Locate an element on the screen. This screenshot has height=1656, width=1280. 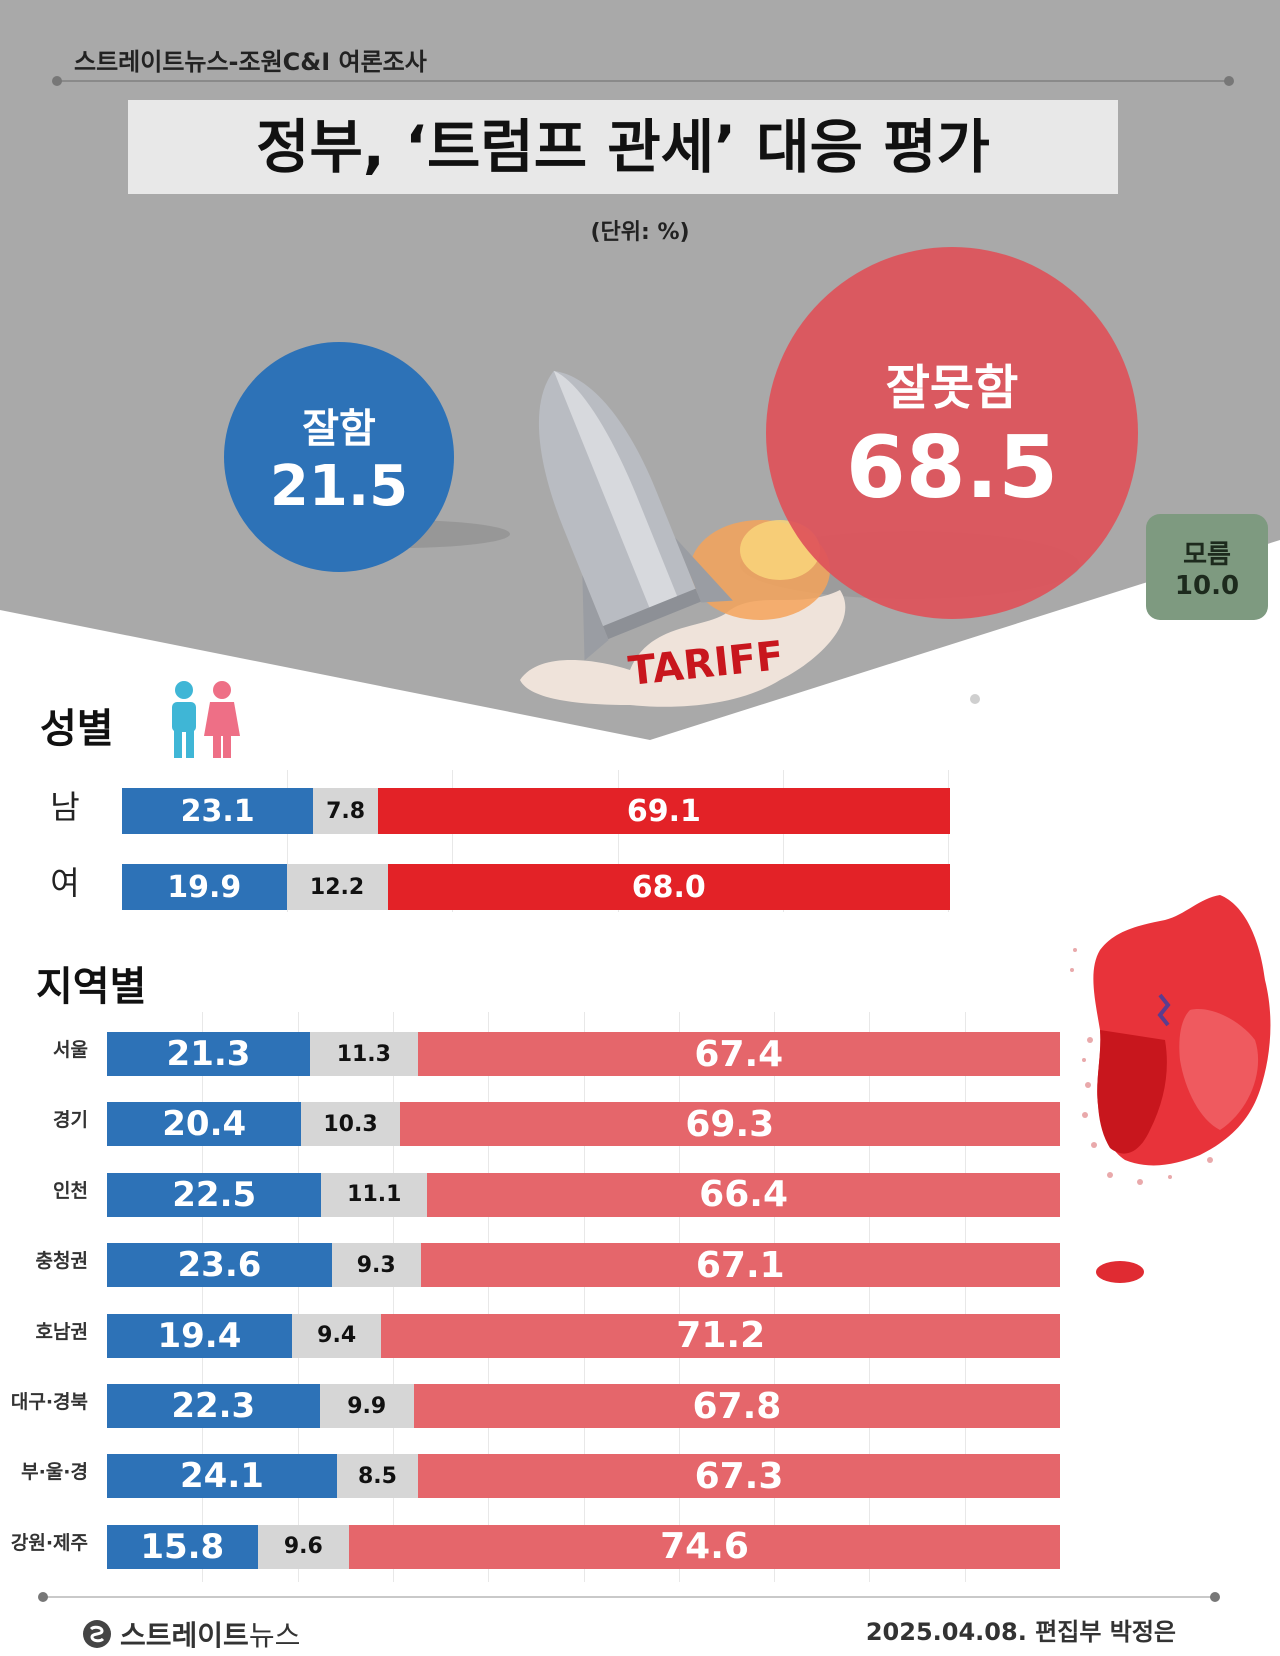
bar-segment-bad: 74.6 is located at coordinates (704, 1546).